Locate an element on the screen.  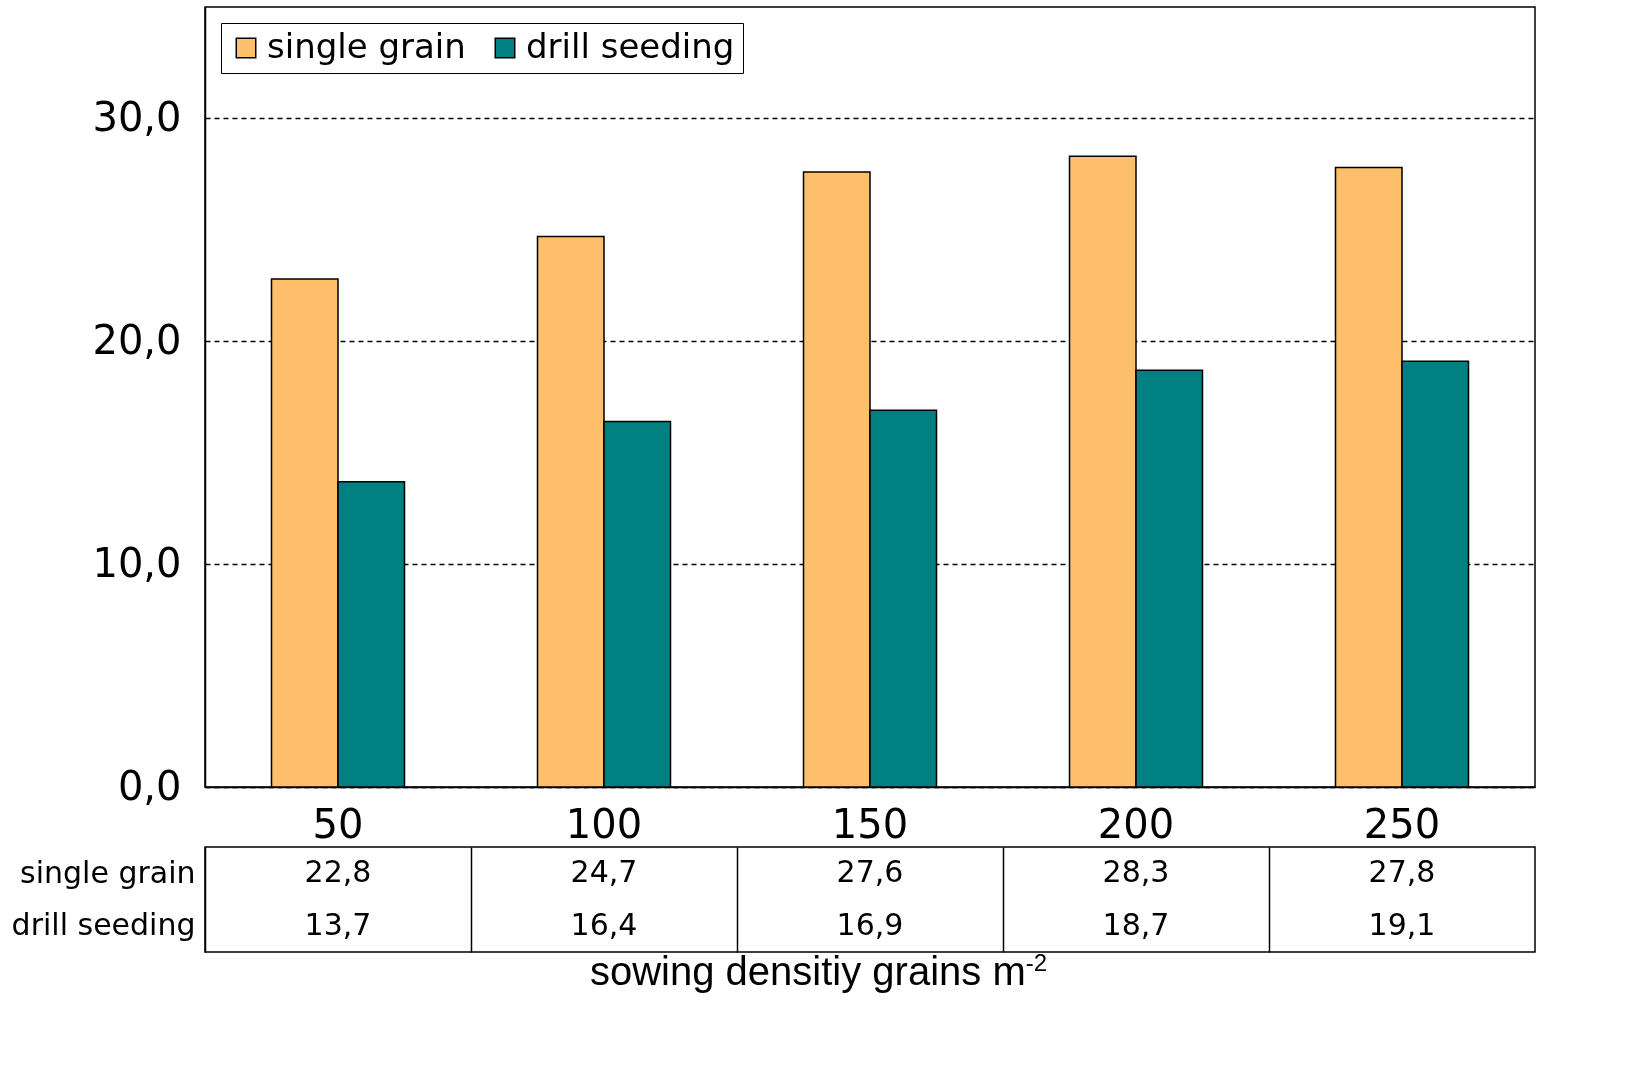
text: single grain is located at coordinates (108, 872).